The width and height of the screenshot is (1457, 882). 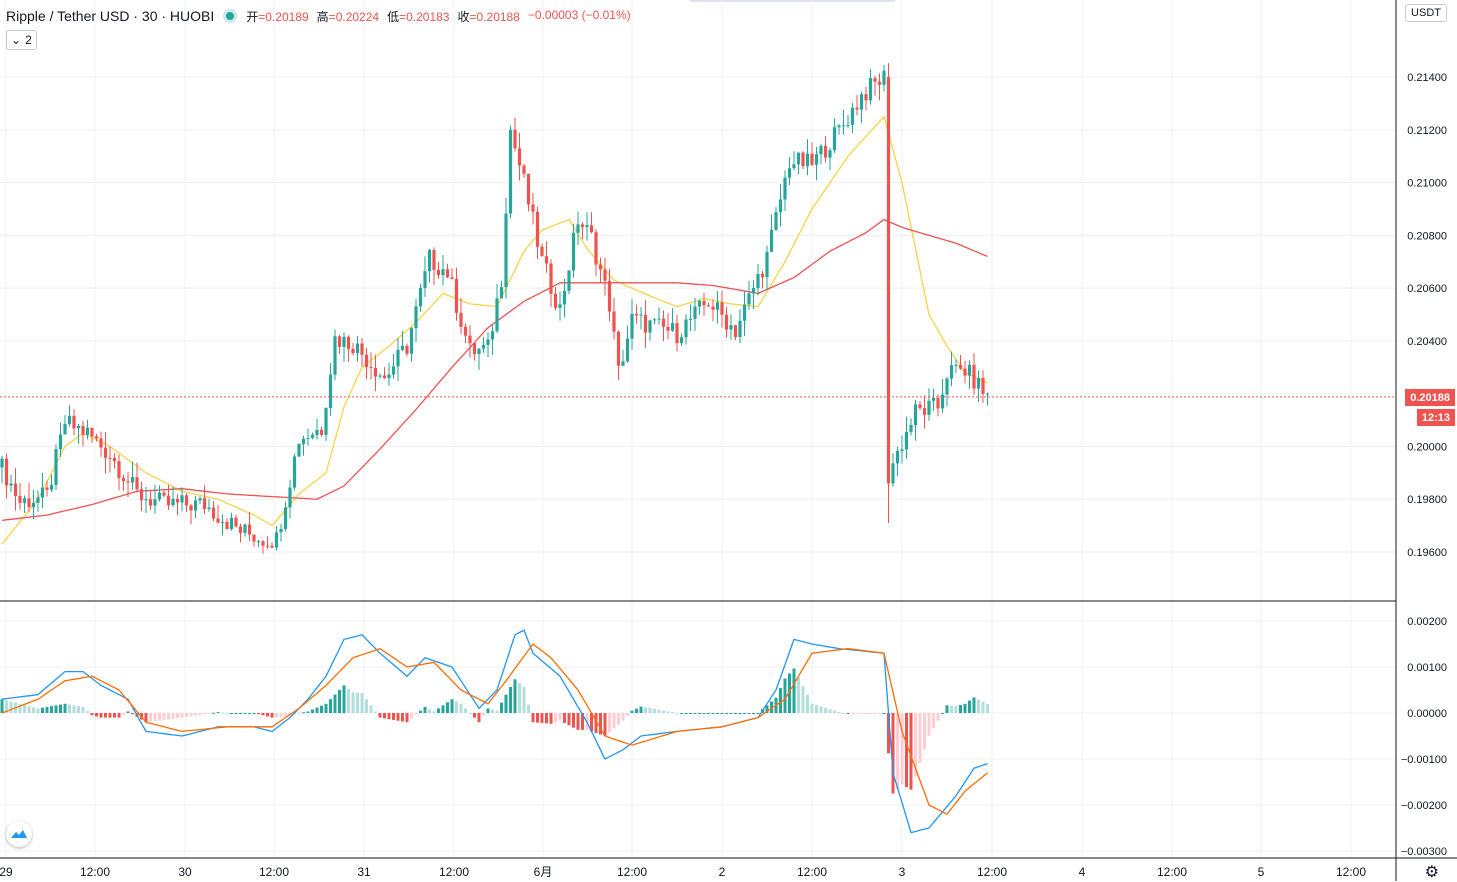 What do you see at coordinates (1426, 13) in the screenshot?
I see `currency-badge: USDT` at bounding box center [1426, 13].